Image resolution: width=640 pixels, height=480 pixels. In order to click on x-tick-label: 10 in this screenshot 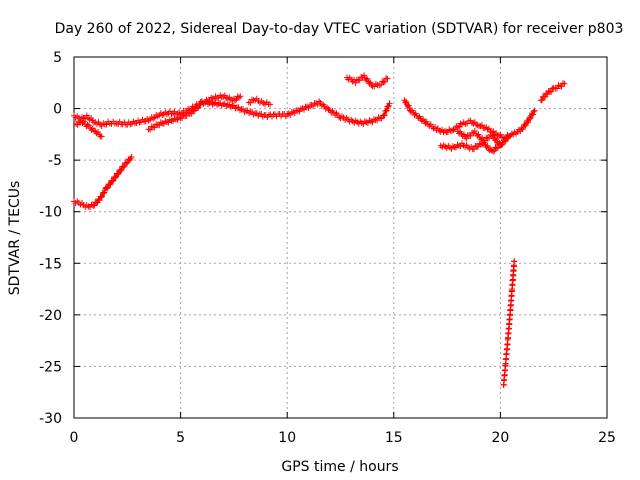, I will do `click(287, 438)`.